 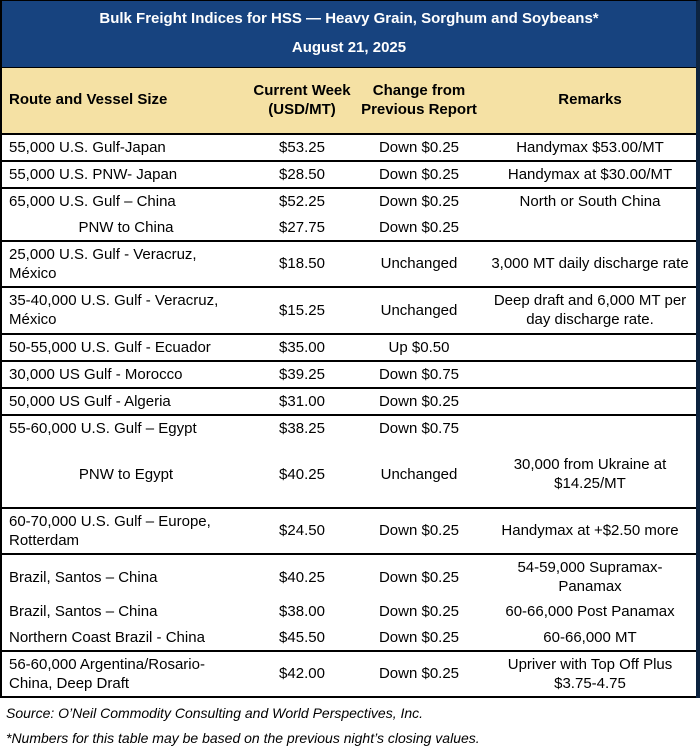 I want to click on table-row: PNW to China $27.75 Down $0.25, so click(x=349, y=227).